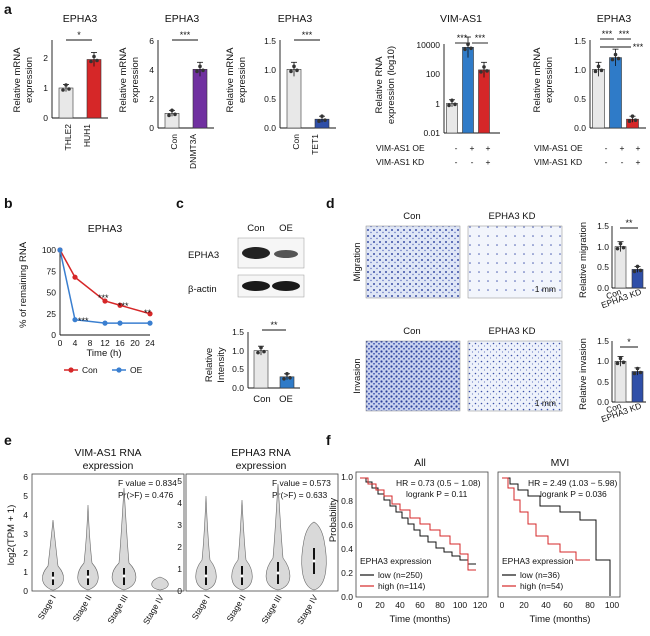 Image resolution: width=650 pixels, height=636 pixels. Describe the element at coordinates (396, 561) in the screenshot. I see `f-left-legend-title: EPHA3 expression` at that location.